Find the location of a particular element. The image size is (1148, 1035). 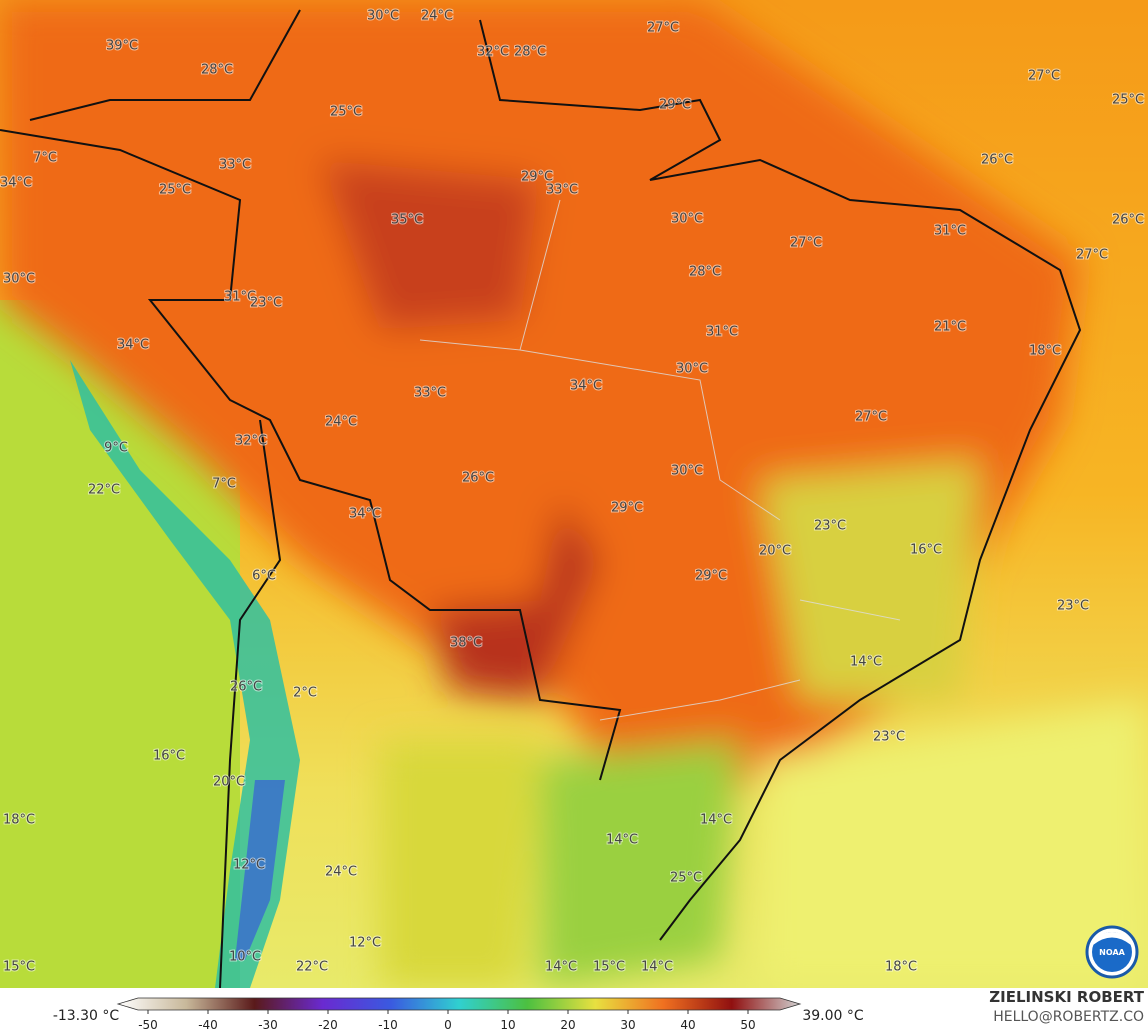

colorbar-tick-label: 40 is located at coordinates (687, 1025).